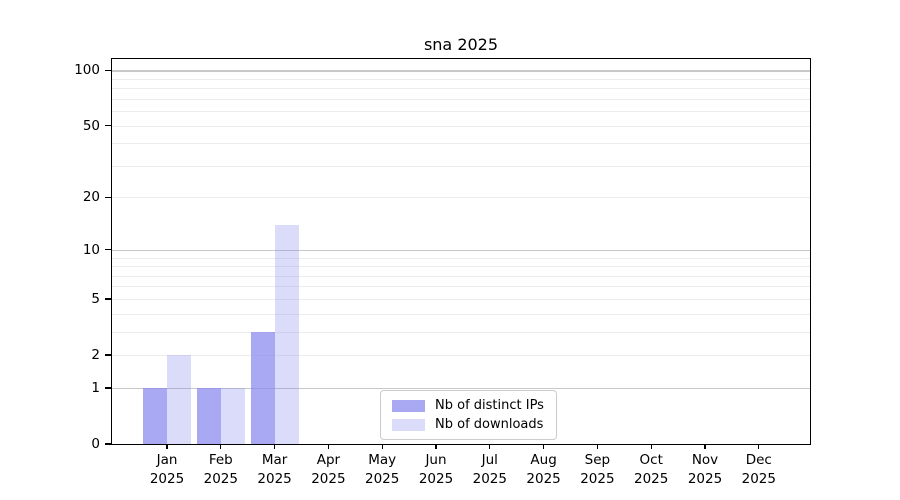 The width and height of the screenshot is (900, 500). I want to click on x-axis-tick-label: Nov 2025, so click(705, 469).